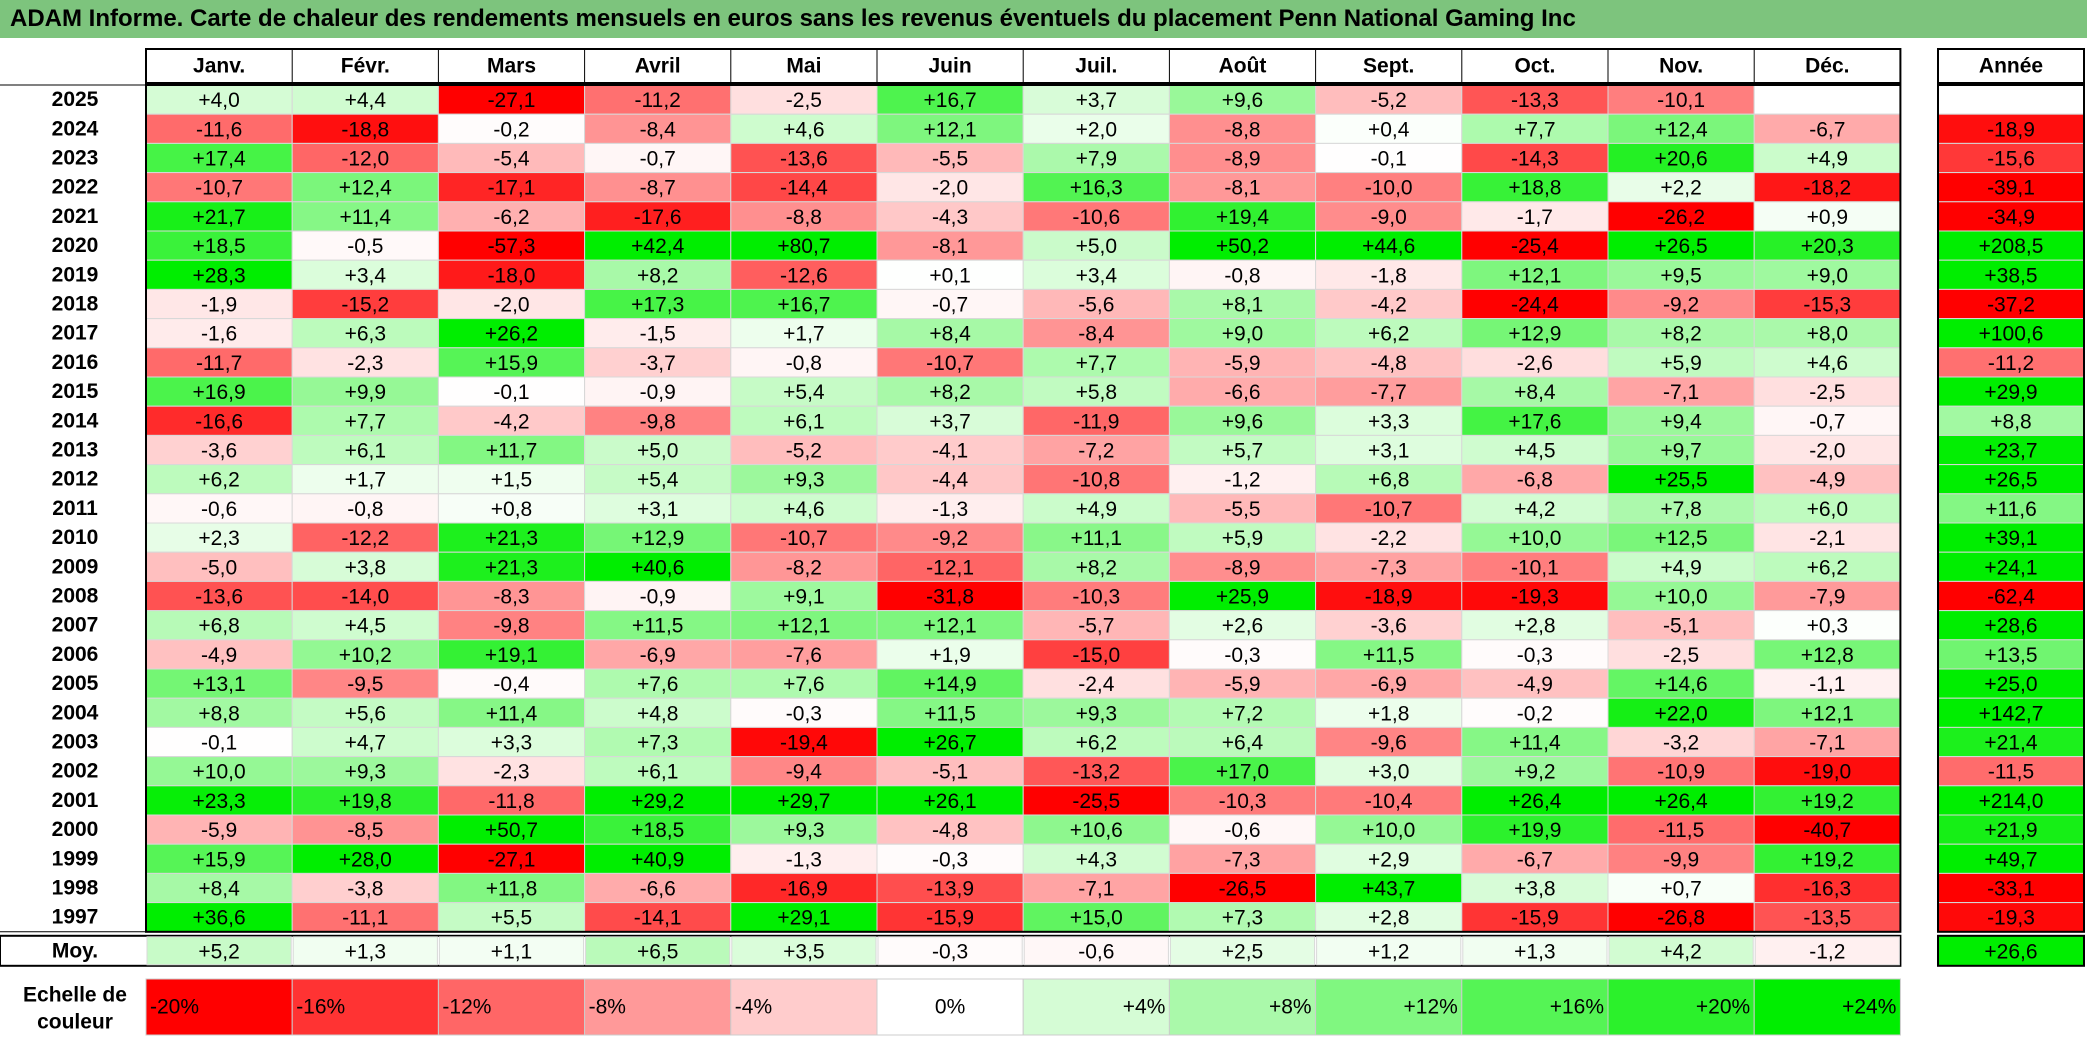 The image size is (2087, 1037). What do you see at coordinates (1577, 1007) in the screenshot?
I see `scale-swatch-label: +16%` at bounding box center [1577, 1007].